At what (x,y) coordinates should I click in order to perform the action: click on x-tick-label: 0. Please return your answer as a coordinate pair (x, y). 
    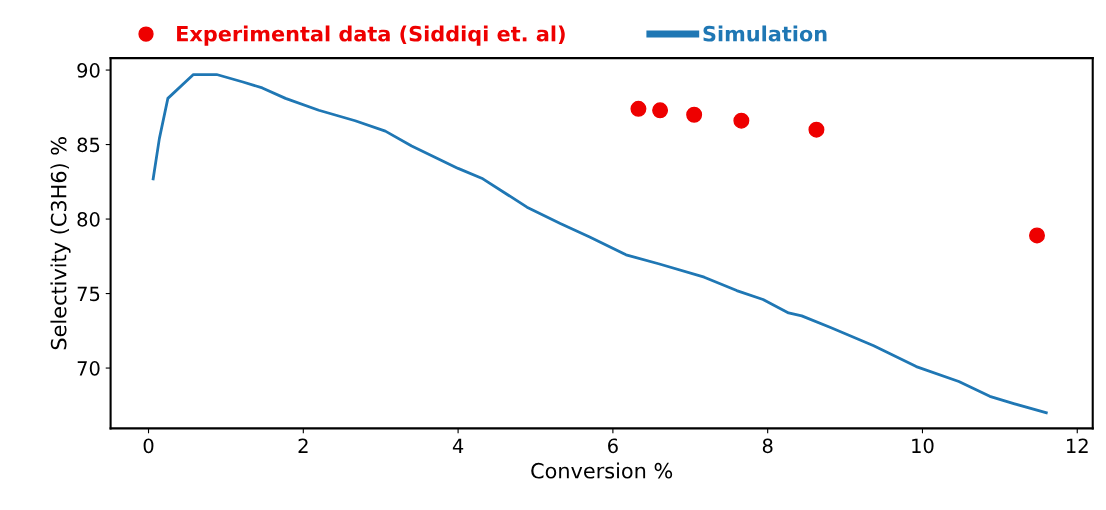
    Looking at the image, I should click on (148, 446).